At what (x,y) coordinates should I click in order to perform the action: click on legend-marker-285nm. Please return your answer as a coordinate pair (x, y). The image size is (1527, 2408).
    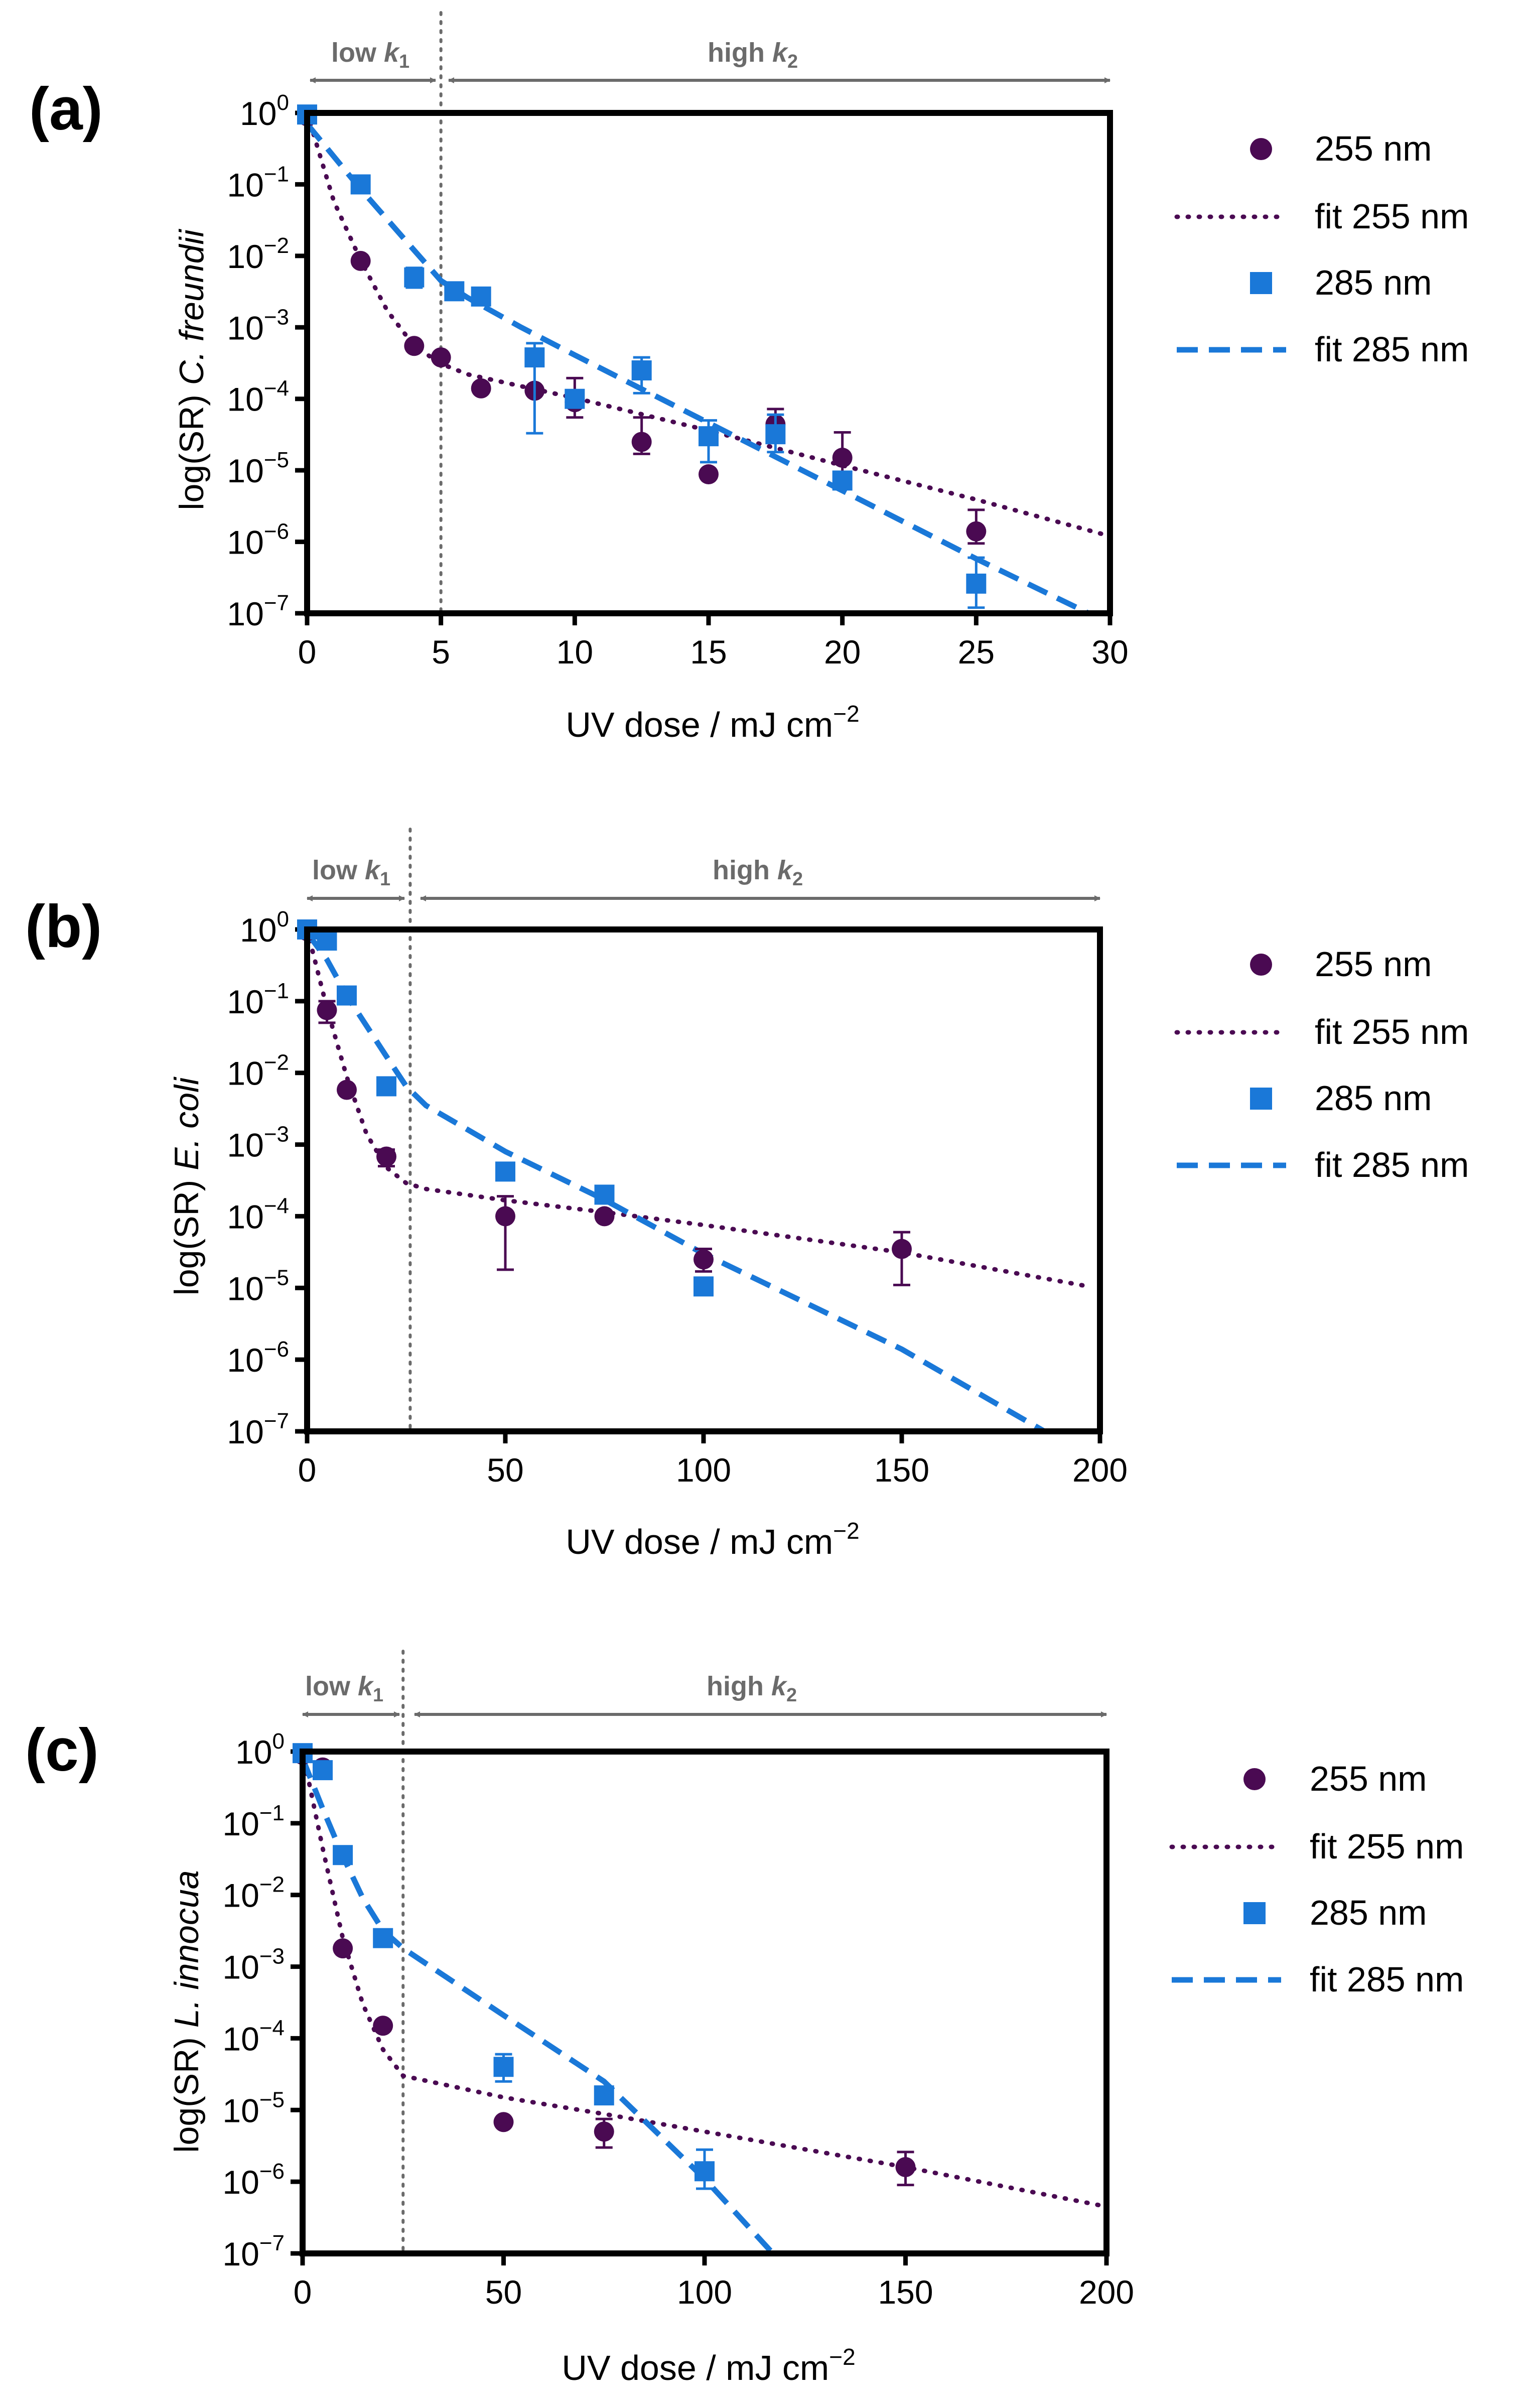
    Looking at the image, I should click on (1261, 1099).